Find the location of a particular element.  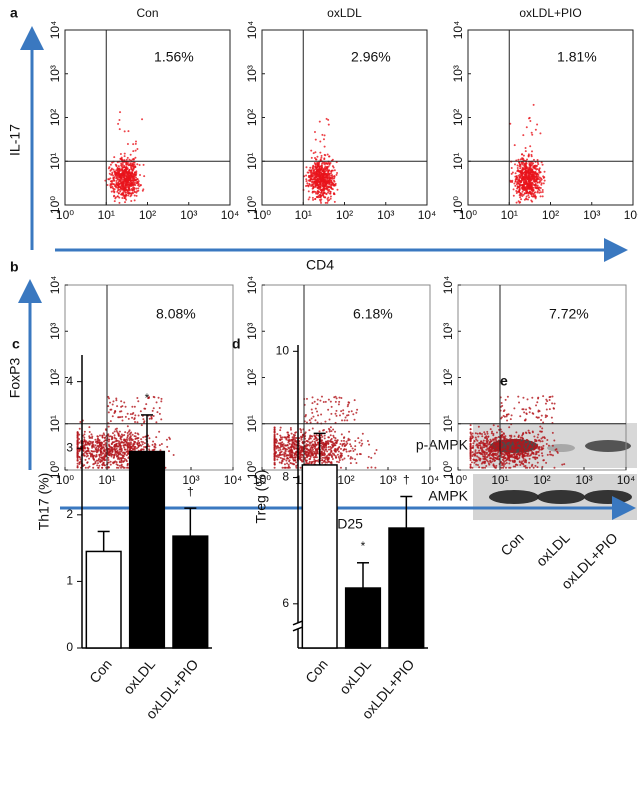

row-label: AMPK is located at coordinates (448, 496).